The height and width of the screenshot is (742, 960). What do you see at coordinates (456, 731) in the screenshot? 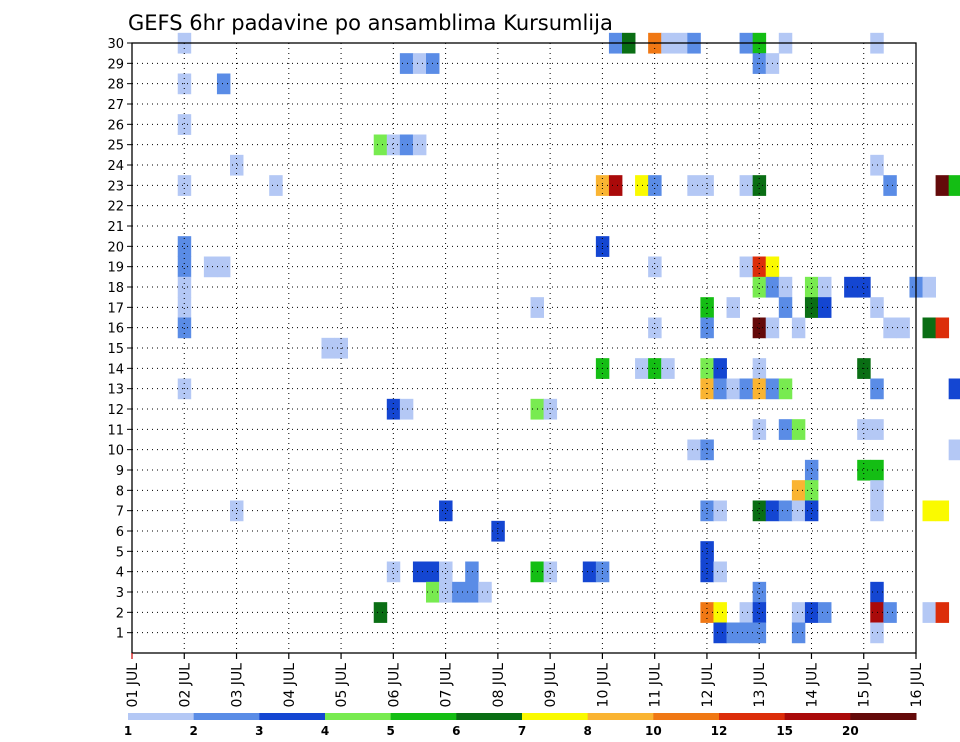
I see `colorbar-label: 6` at bounding box center [456, 731].